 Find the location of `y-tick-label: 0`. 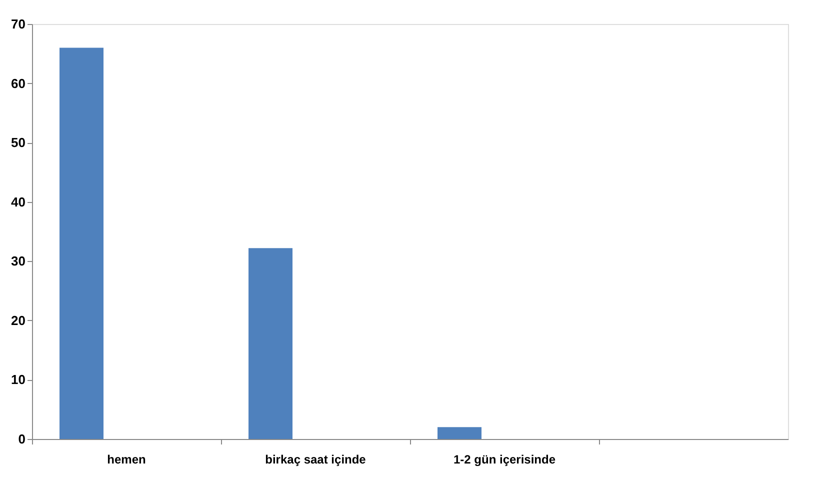

y-tick-label: 0 is located at coordinates (22, 439).